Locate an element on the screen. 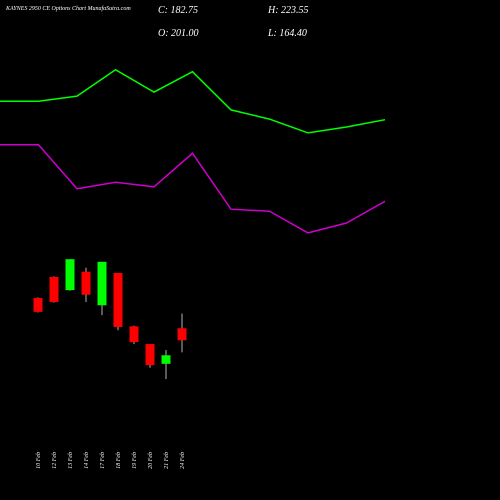  x-tick-label: 18 Feb is located at coordinates (119, 460).